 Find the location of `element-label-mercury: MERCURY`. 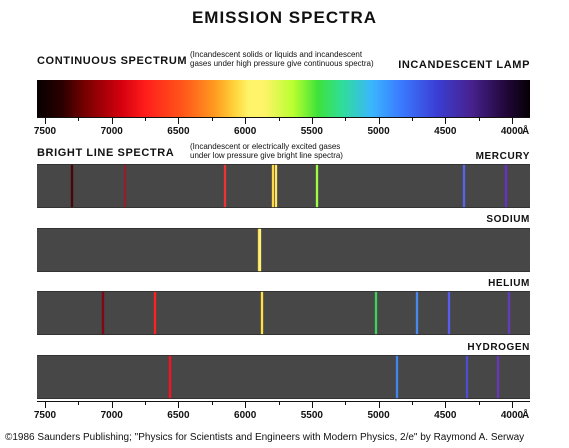

element-label-mercury: MERCURY is located at coordinates (502, 156).